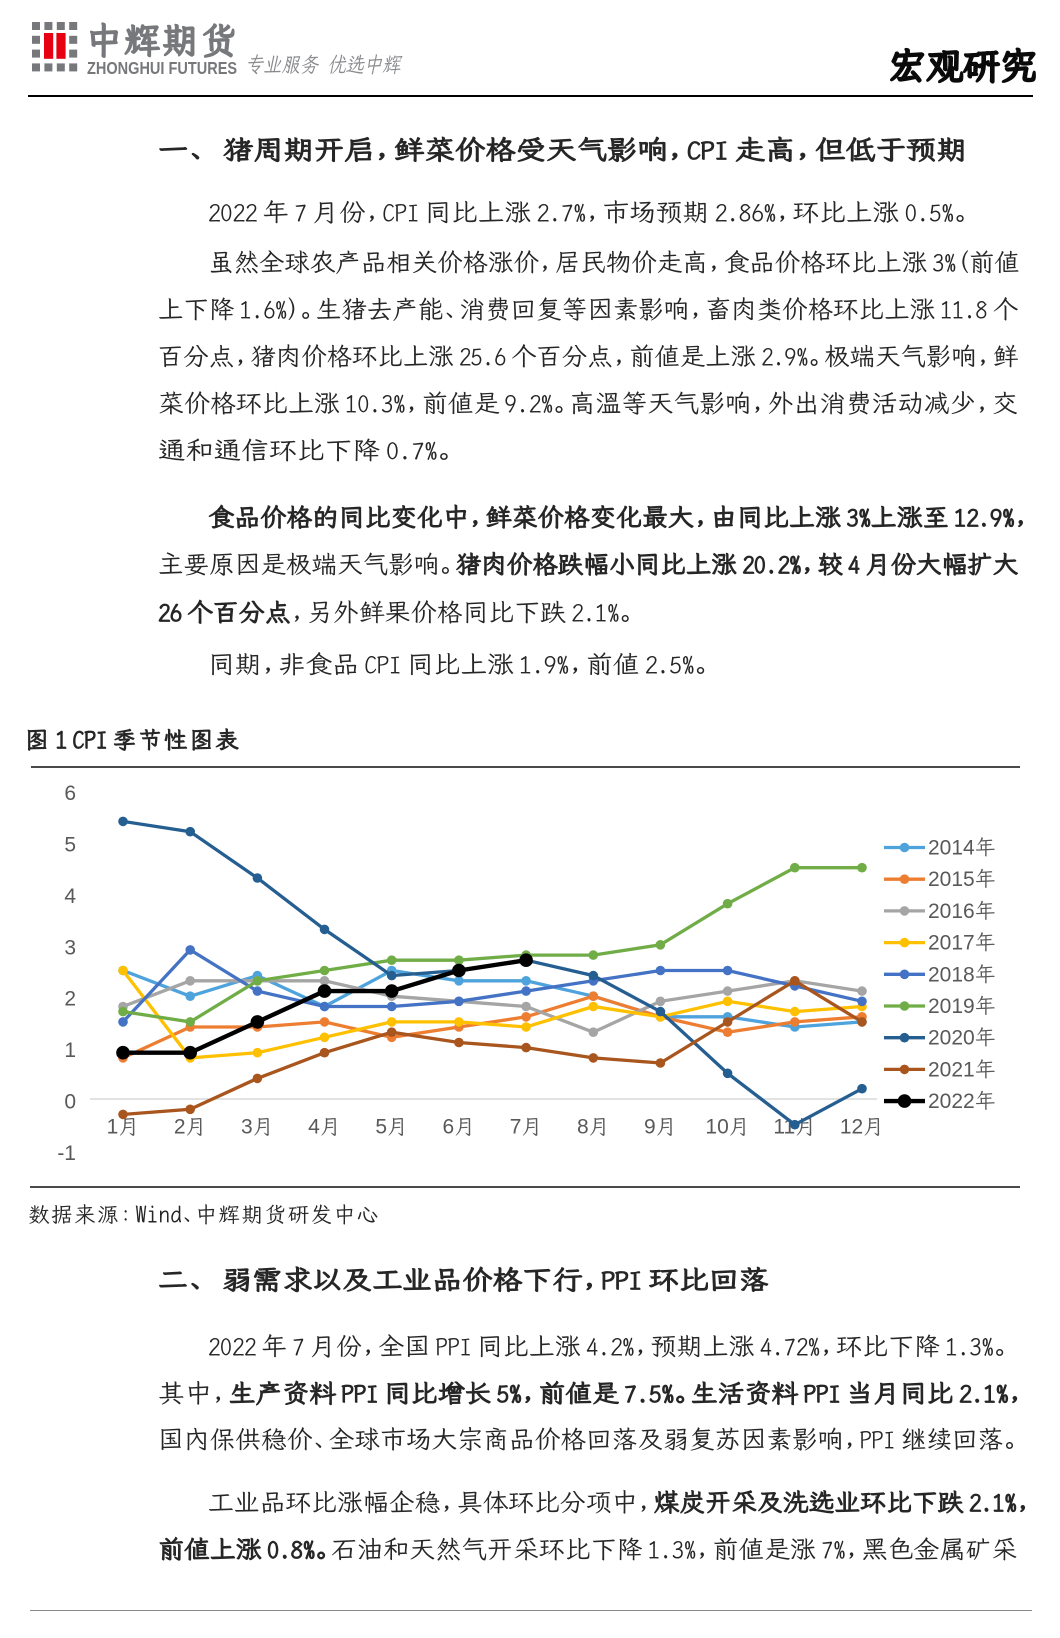  Describe the element at coordinates (962, 1038) in the screenshot. I see `svg-text: 2020年` at that location.